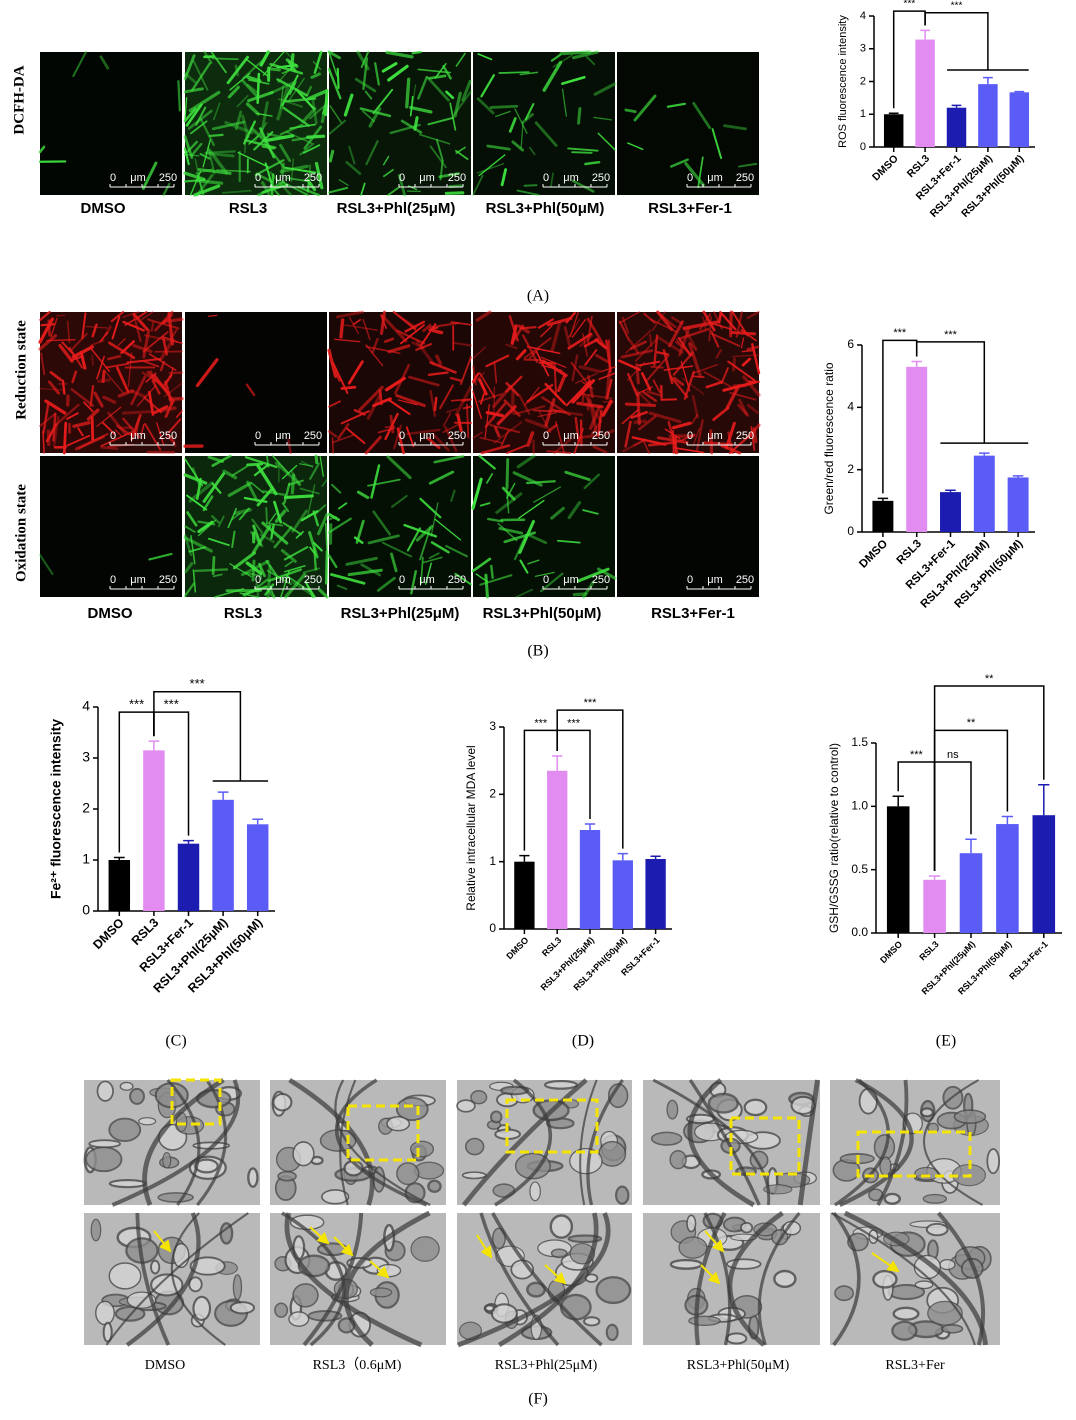  What do you see at coordinates (910, 5) in the screenshot?
I see `significance-label: ***` at bounding box center [910, 5].